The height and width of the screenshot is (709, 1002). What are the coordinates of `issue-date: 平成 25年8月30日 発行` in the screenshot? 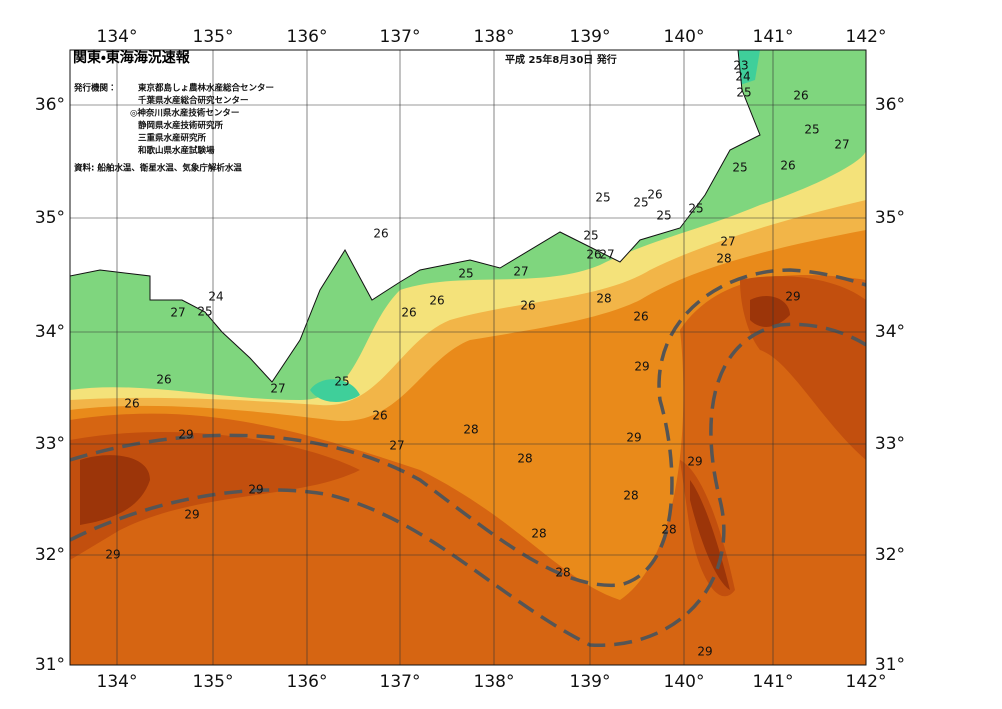 It's located at (561, 59).